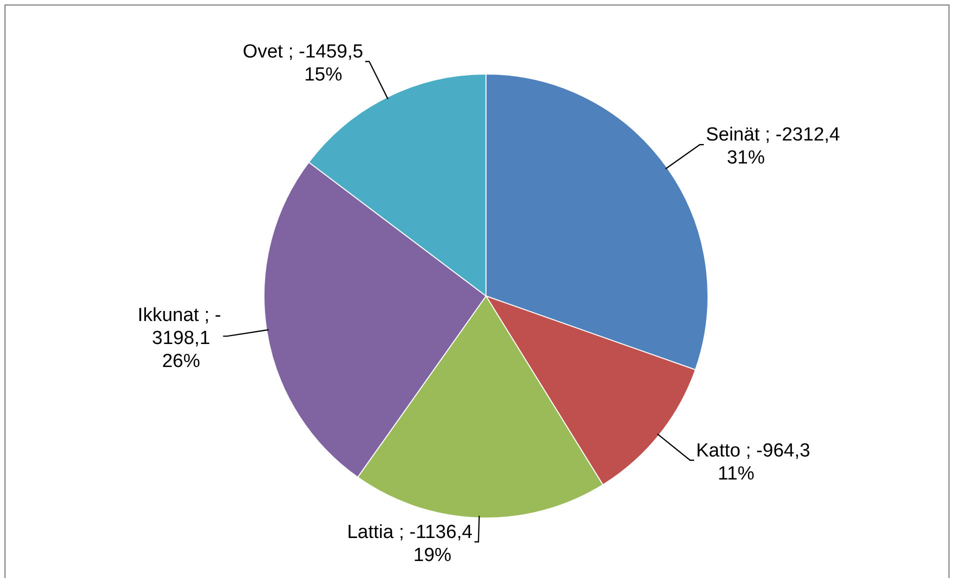 The image size is (954, 578). I want to click on slice-label: Katto ; -964,3 11%, so click(753, 462).